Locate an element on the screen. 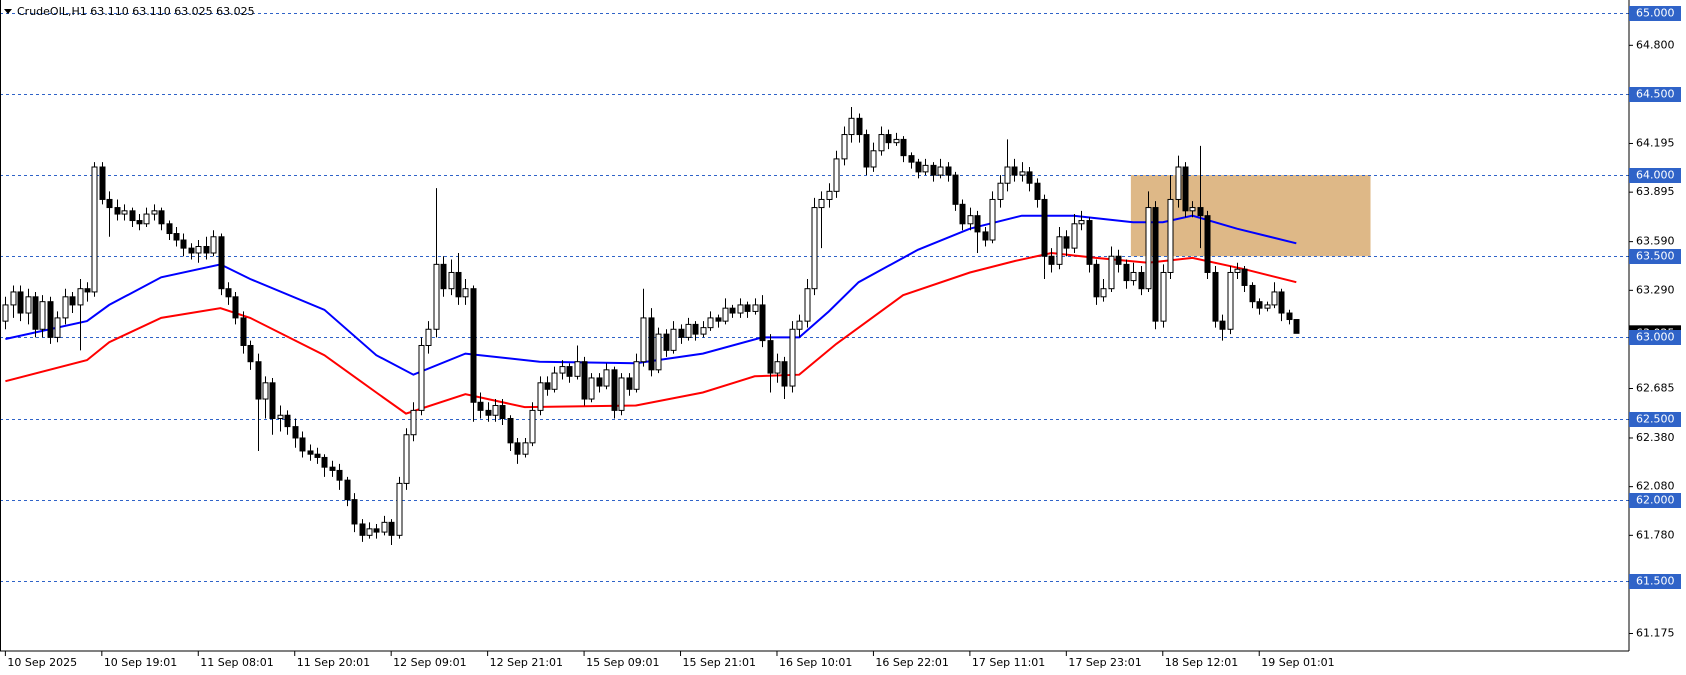  x-tick-label: 18 Sep 12:01 is located at coordinates (1201, 662).